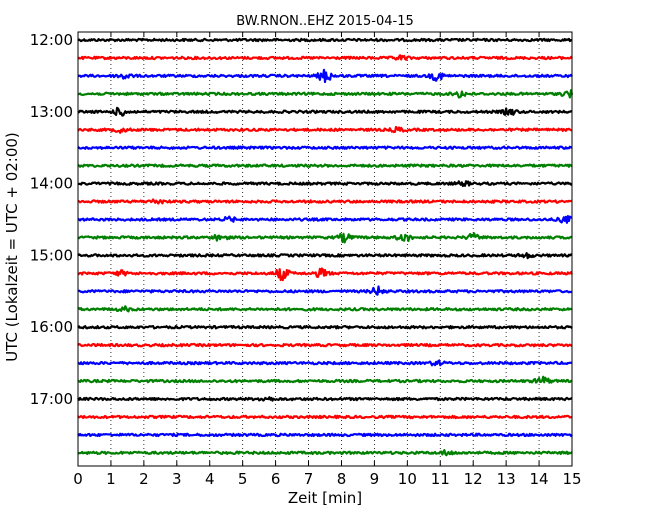 Image resolution: width=650 pixels, height=520 pixels. What do you see at coordinates (440, 479) in the screenshot?
I see `x-tick-label: 11` at bounding box center [440, 479].